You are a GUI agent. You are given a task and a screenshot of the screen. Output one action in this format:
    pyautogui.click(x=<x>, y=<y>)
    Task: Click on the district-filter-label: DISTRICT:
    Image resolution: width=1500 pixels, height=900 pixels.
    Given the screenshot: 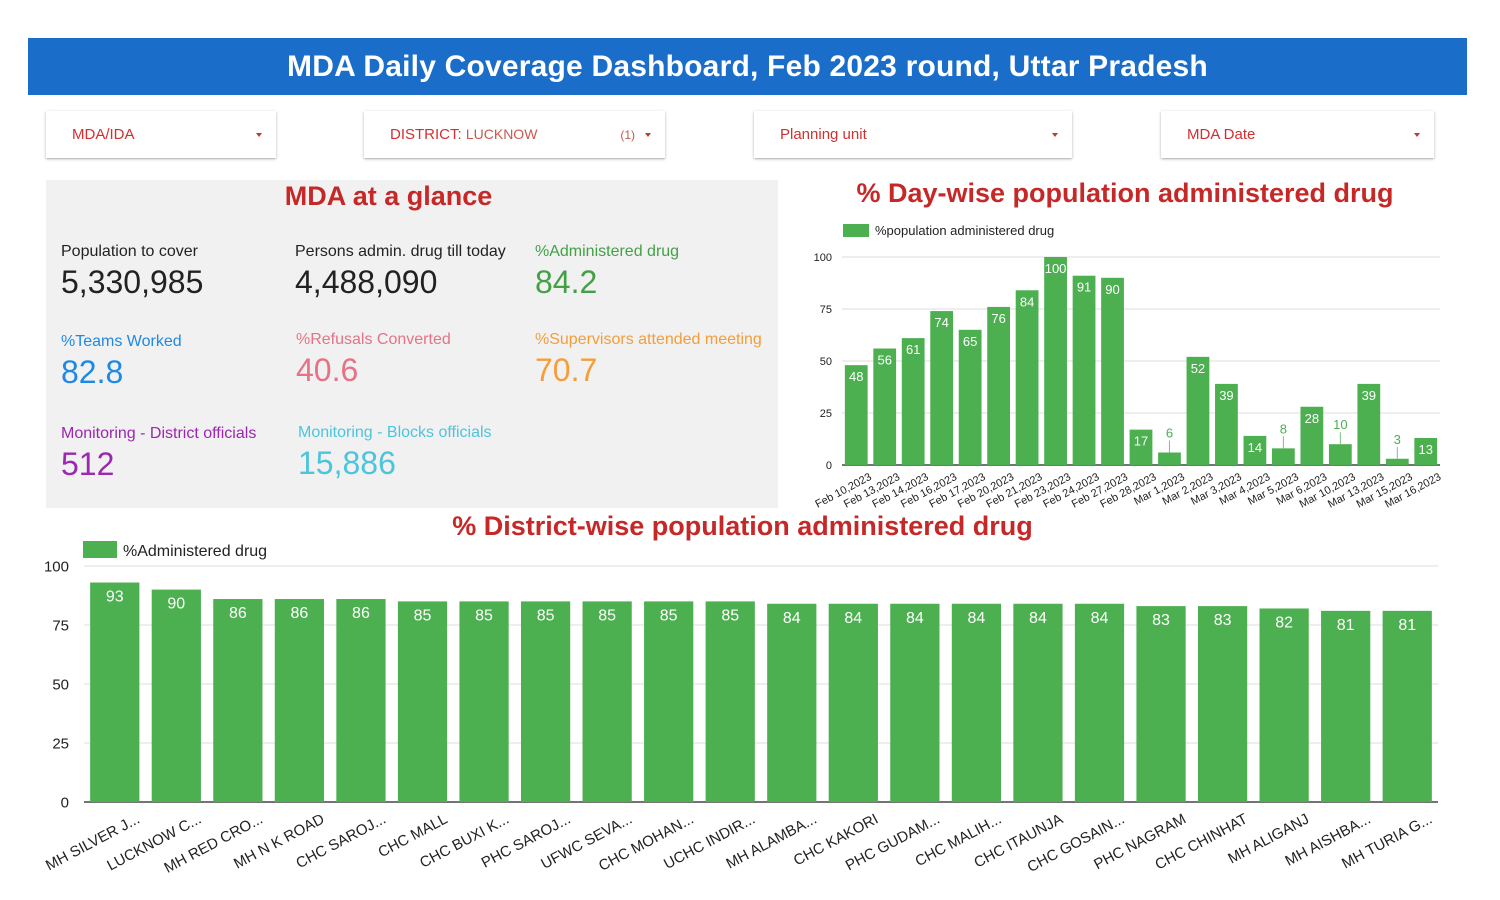 What is the action you would take?
    pyautogui.click(x=426, y=134)
    